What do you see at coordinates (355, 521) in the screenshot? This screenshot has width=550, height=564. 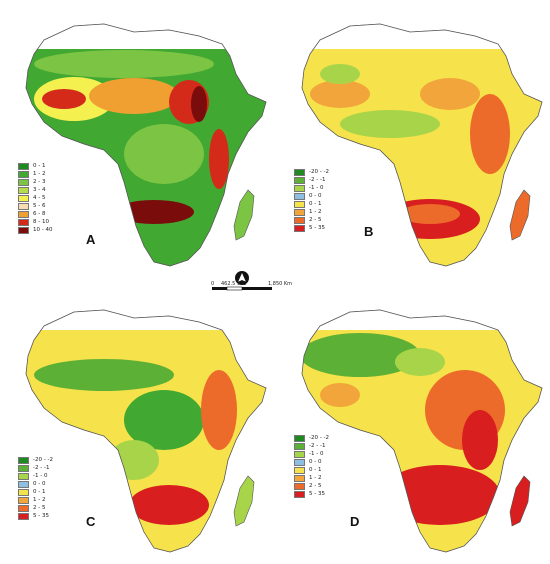 I see `panel-label-d: D` at bounding box center [355, 521].